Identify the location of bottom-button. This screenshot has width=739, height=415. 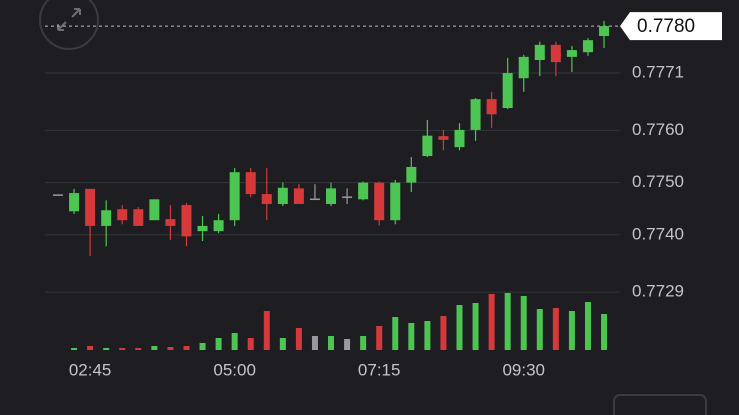
(660, 404).